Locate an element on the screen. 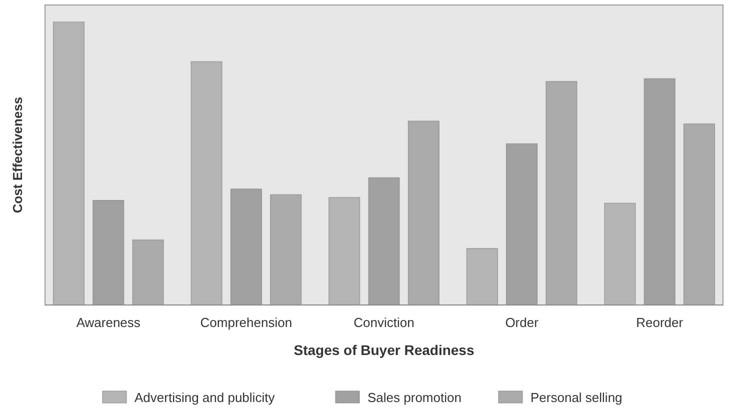 Image resolution: width=731 pixels, height=418 pixels. x-tick-label: Order is located at coordinates (522, 322).